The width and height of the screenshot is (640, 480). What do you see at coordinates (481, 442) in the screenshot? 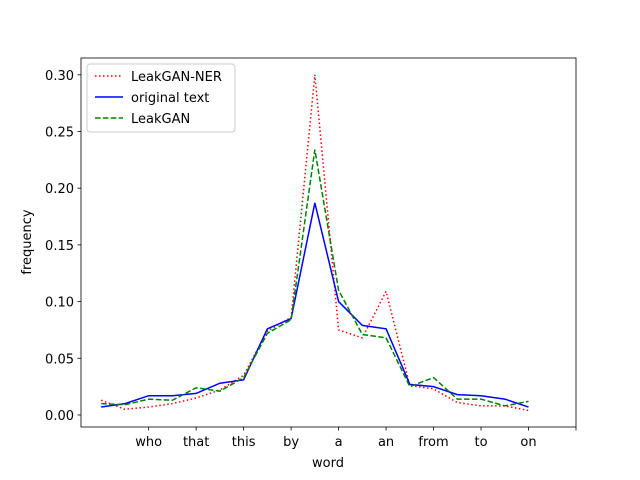
I see `x-tick-label: to` at bounding box center [481, 442].